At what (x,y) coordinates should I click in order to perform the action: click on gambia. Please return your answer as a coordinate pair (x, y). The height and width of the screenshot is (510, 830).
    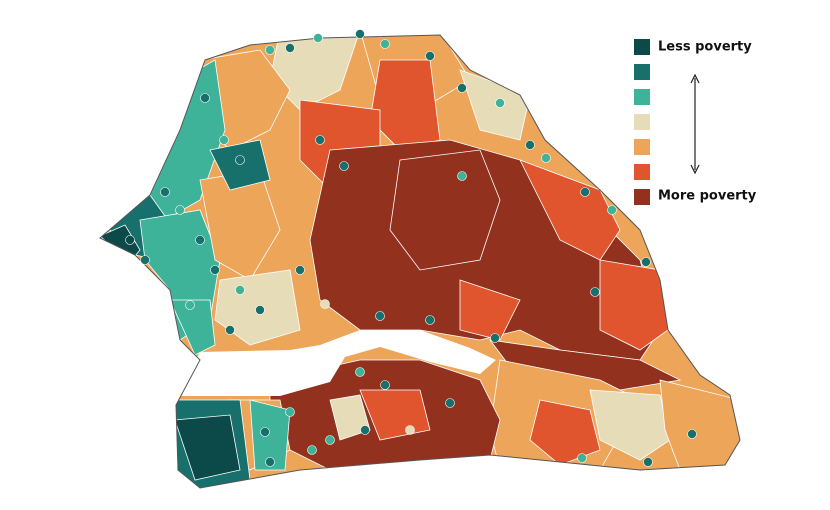
    Looking at the image, I should click on (336, 363).